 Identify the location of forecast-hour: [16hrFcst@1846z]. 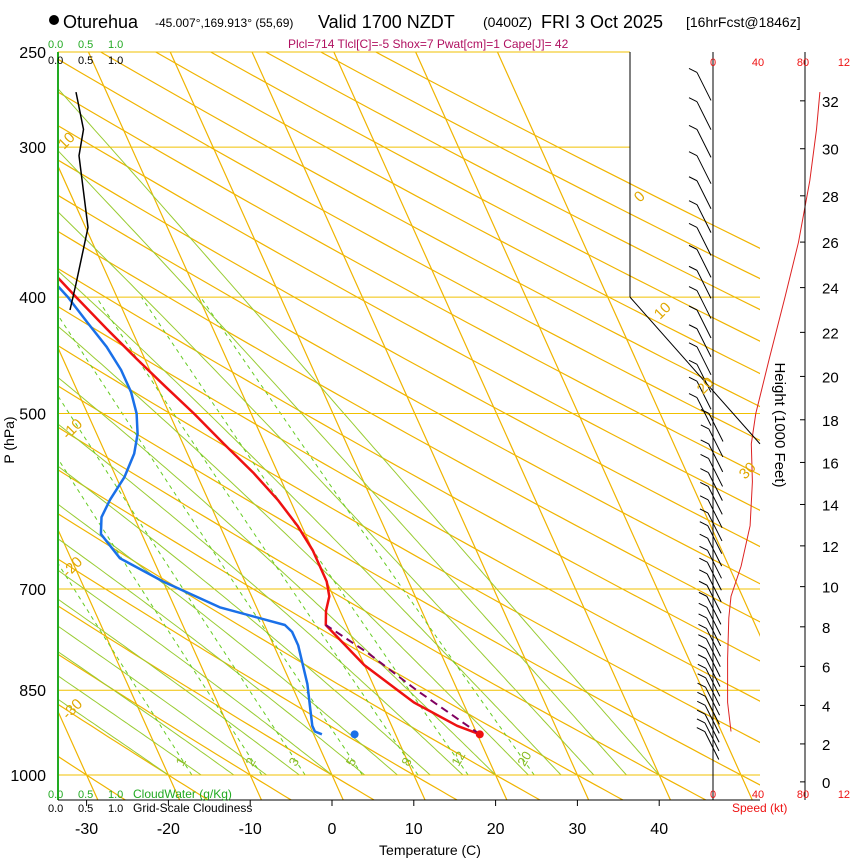
(743, 22).